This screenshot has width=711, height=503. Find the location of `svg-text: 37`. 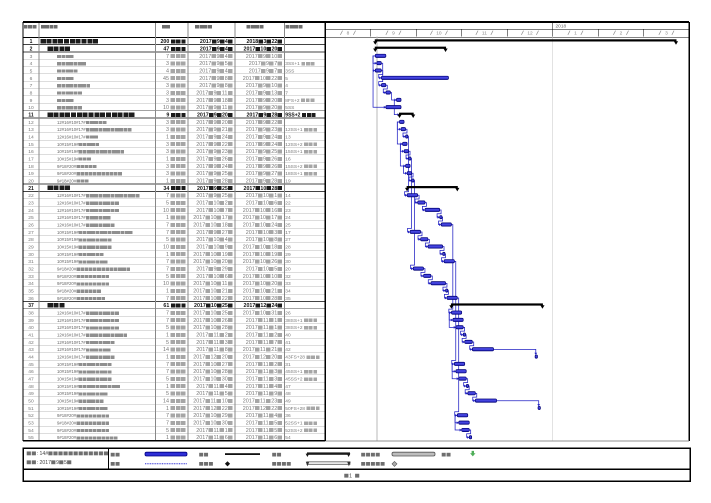

svg-text: 37 is located at coordinates (31, 306).